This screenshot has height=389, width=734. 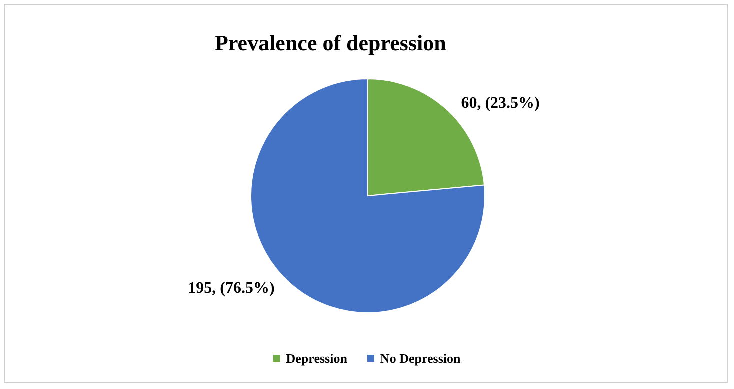 I want to click on data-label: 195, (76.5%), so click(x=231, y=288).